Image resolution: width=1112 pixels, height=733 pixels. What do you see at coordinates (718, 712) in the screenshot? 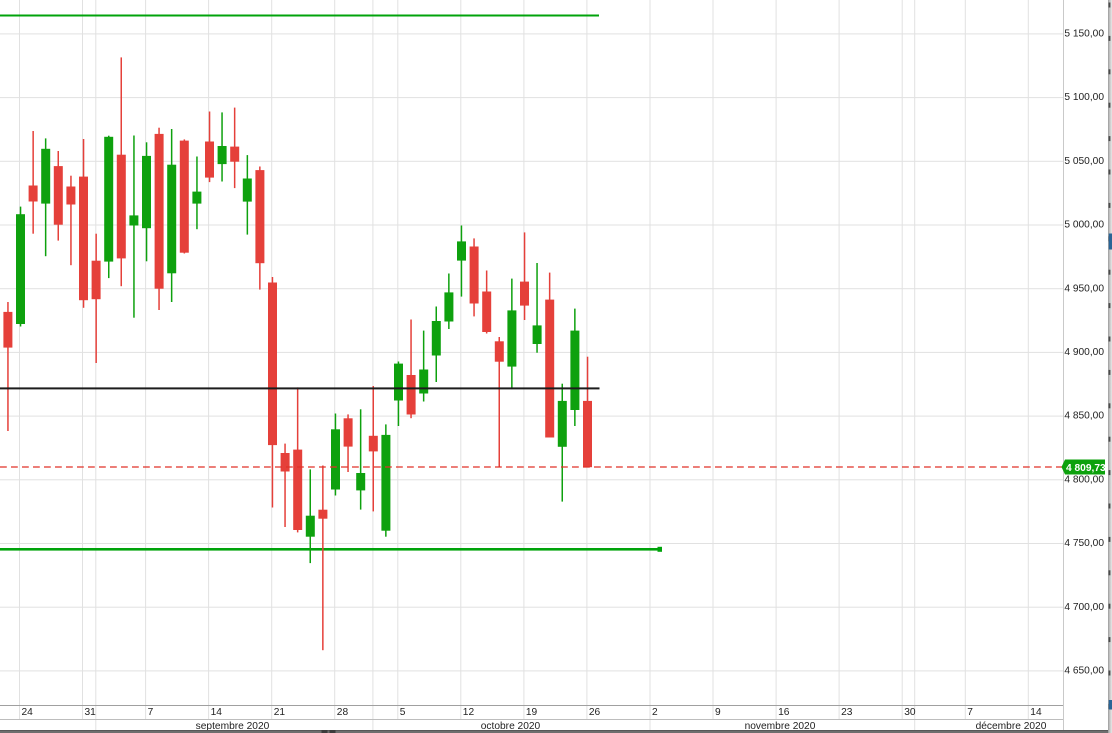
I see `svg-text: 9` at bounding box center [718, 712].